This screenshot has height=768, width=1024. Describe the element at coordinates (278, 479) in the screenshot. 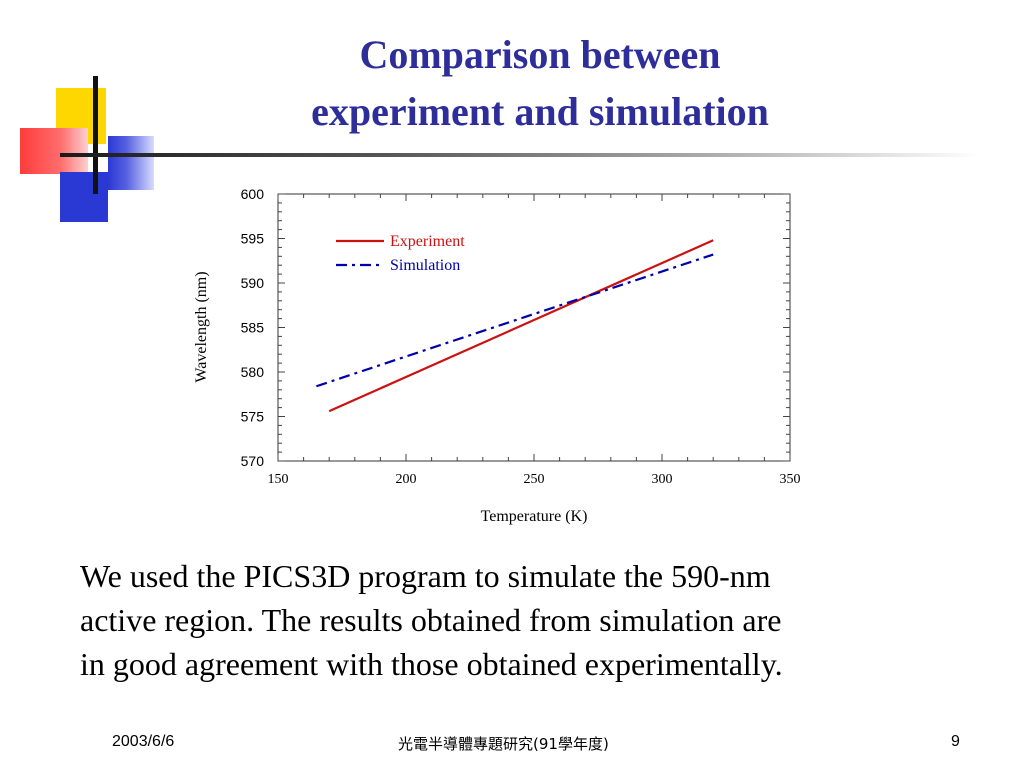

I see `x-tick-label: 150` at that location.